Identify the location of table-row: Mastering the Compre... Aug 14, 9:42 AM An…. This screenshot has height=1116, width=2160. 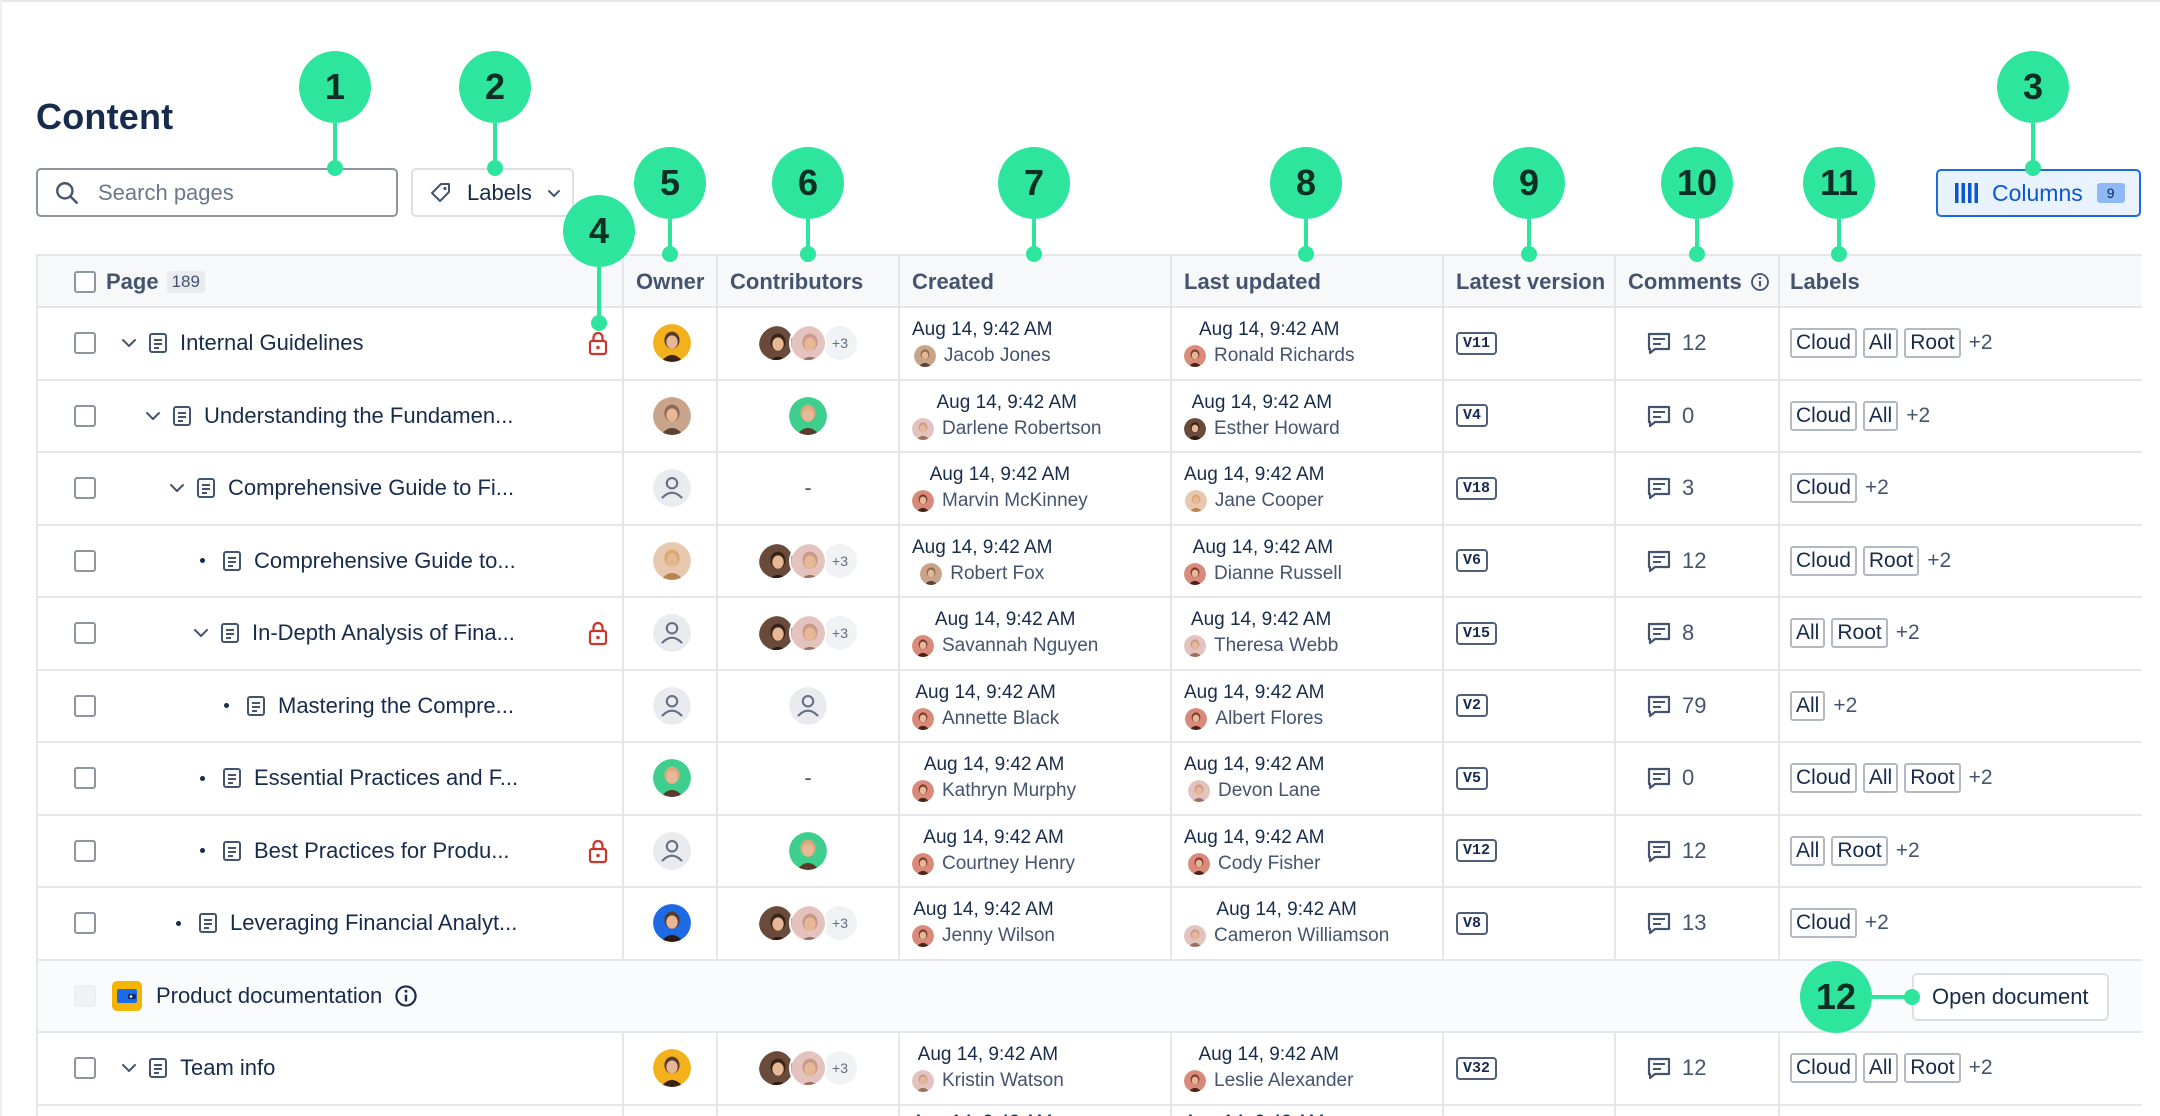
(1090, 706).